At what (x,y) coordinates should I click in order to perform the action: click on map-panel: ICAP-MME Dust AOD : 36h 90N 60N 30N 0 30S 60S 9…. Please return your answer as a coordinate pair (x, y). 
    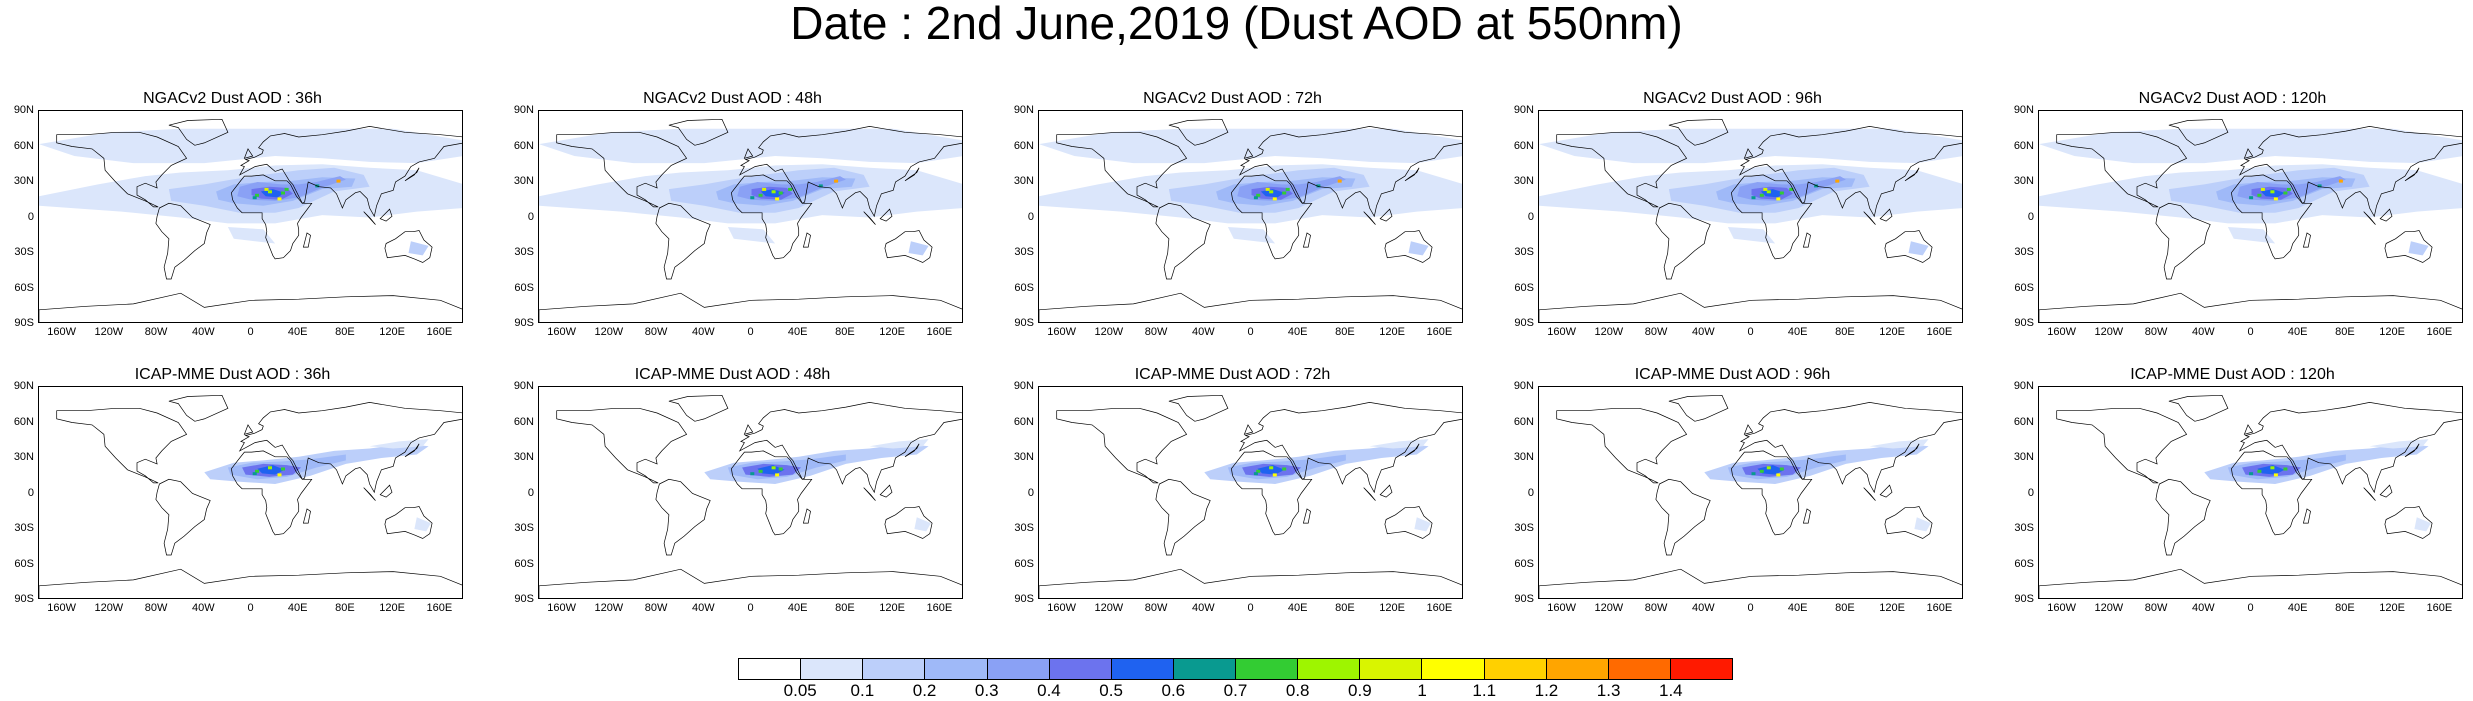
    Looking at the image, I should click on (232, 490).